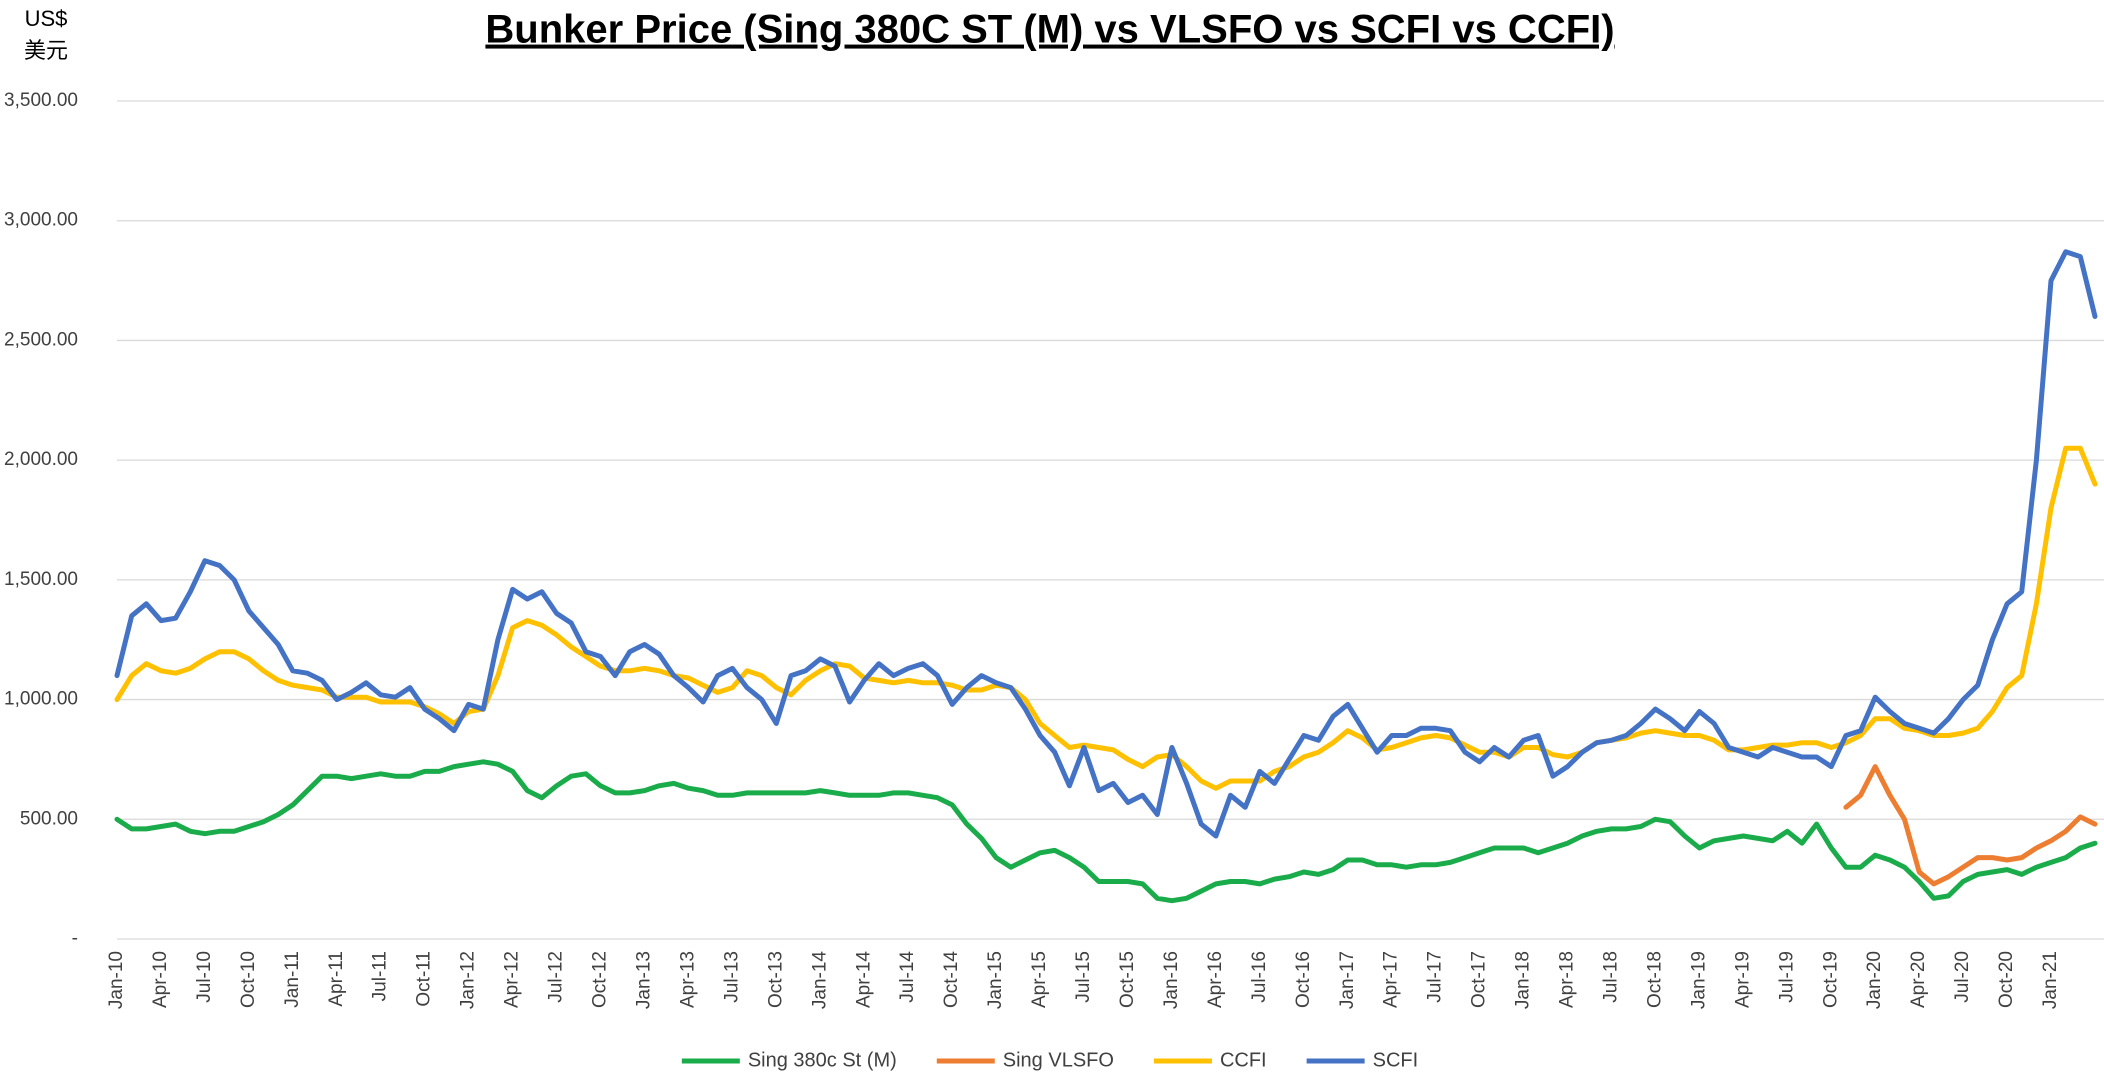  What do you see at coordinates (41, 339) in the screenshot?
I see `y-tick-label: 2,500.00` at bounding box center [41, 339].